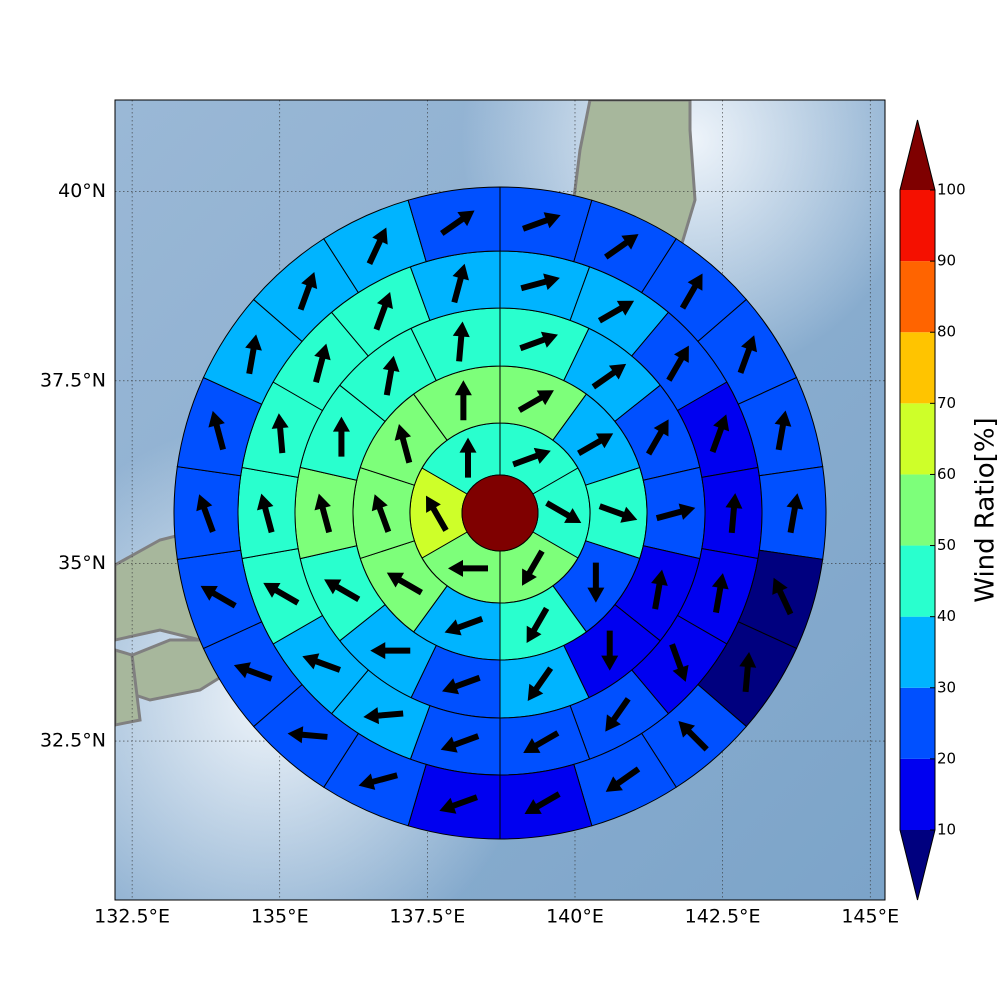 The image size is (1000, 1000). What do you see at coordinates (951, 190) in the screenshot?
I see `colorbar-tick-label: 100` at bounding box center [951, 190].